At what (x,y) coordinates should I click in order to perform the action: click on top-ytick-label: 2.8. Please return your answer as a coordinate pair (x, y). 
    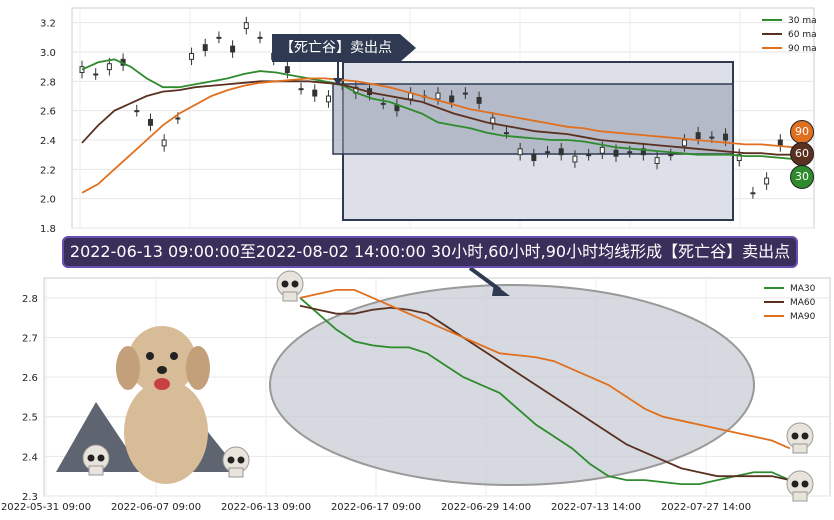
    Looking at the image, I should click on (48, 82).